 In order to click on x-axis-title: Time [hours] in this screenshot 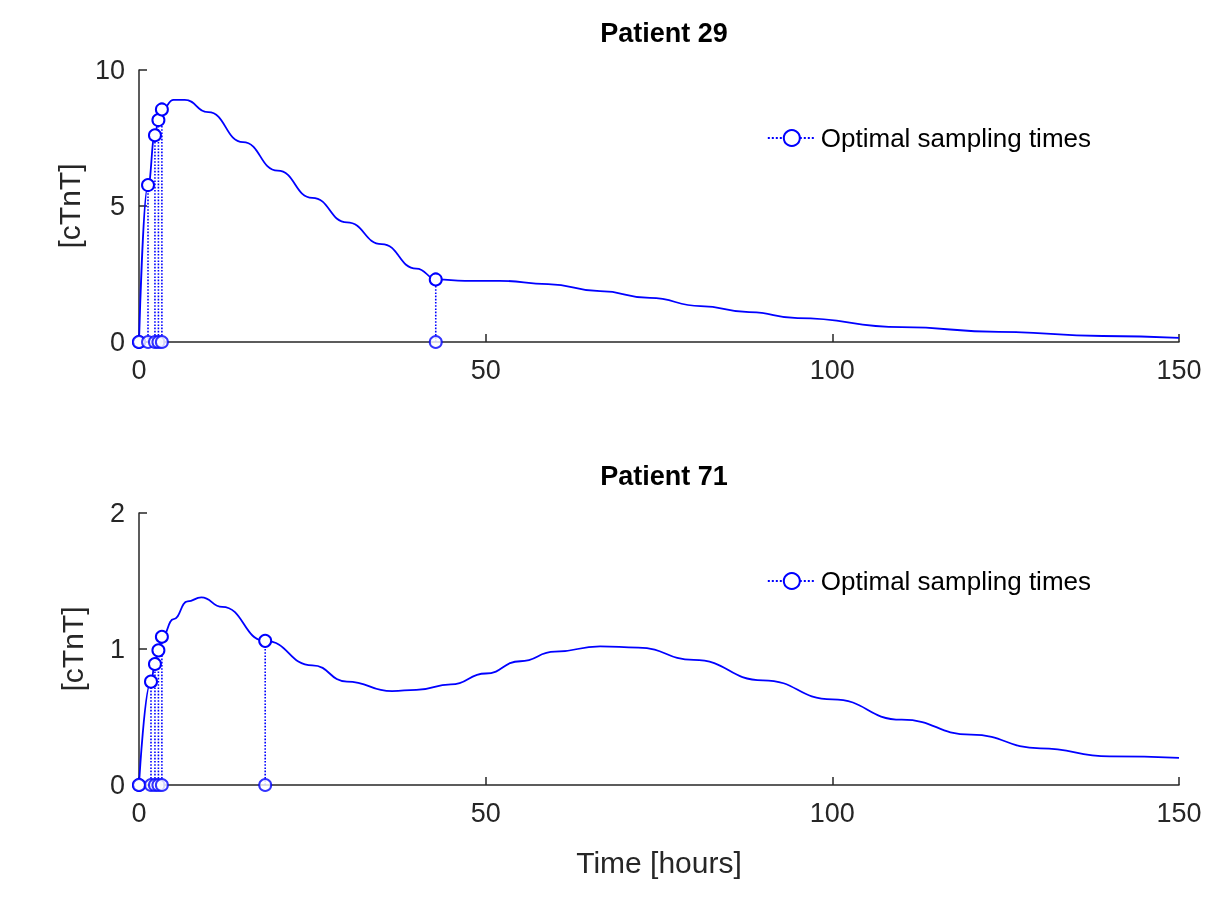, I will do `click(659, 862)`.